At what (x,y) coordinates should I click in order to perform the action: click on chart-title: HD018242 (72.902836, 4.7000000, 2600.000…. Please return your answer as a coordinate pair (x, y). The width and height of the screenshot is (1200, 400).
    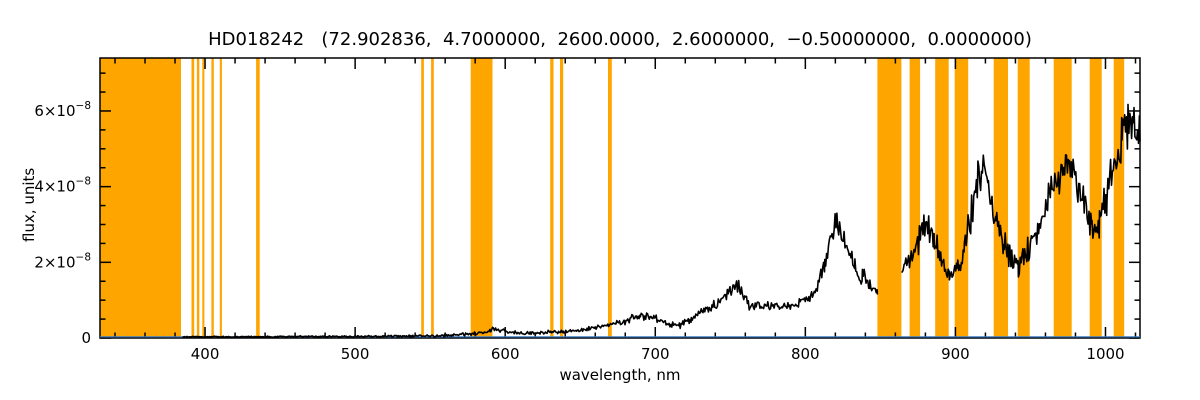
    Looking at the image, I should click on (620, 39).